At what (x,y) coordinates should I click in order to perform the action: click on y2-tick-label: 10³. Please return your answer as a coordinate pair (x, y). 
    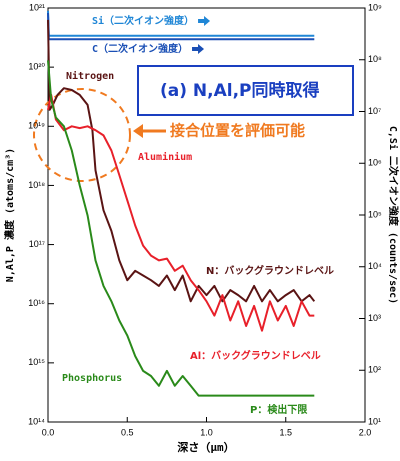
    Looking at the image, I should click on (374, 318).